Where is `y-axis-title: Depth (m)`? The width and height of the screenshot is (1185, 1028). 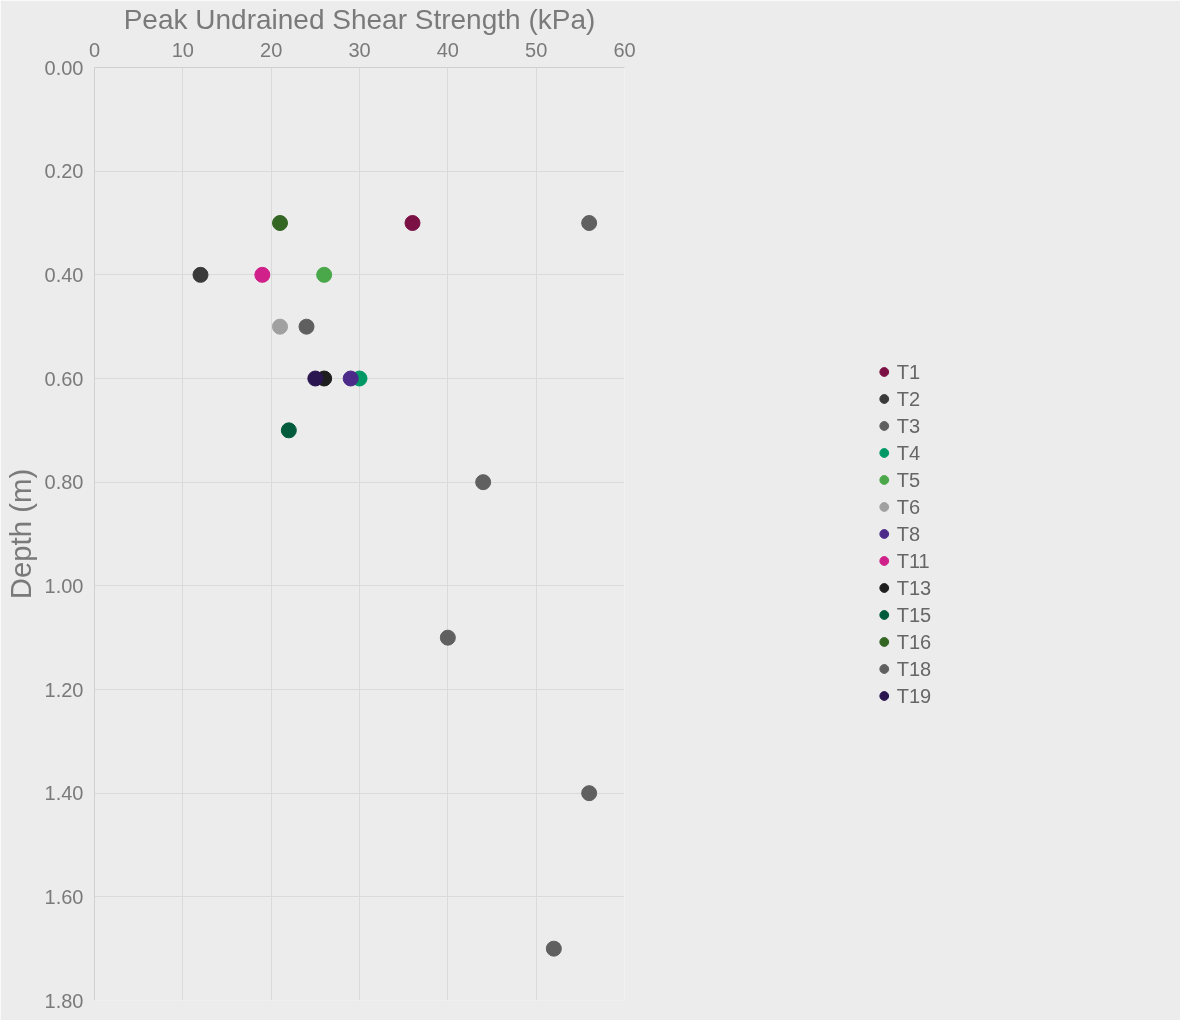
y-axis-title: Depth (m) is located at coordinates (20, 534).